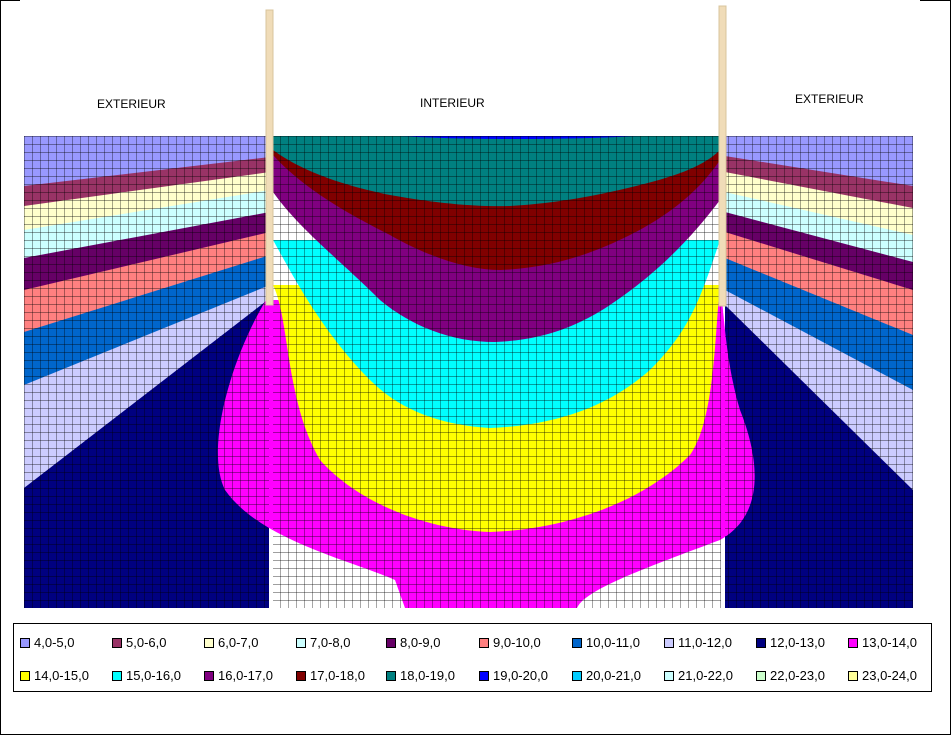 This screenshot has width=951, height=735. I want to click on legend-label: 10,0-11,0, so click(613, 642).